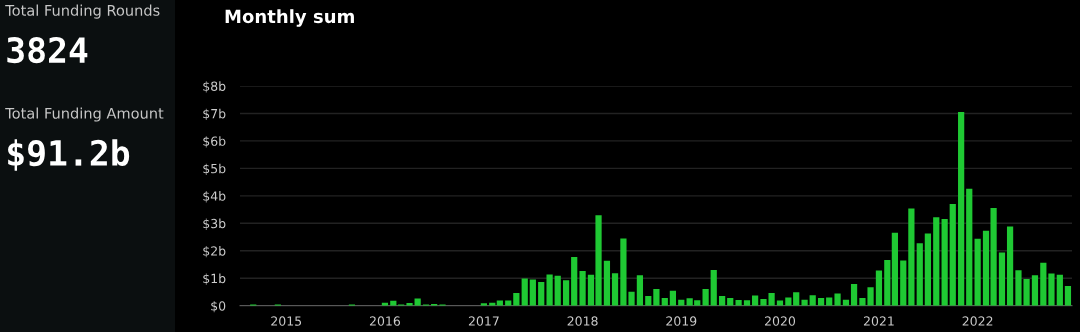  Describe the element at coordinates (977, 321) in the screenshot. I see `x-tick-label: 2022` at that location.